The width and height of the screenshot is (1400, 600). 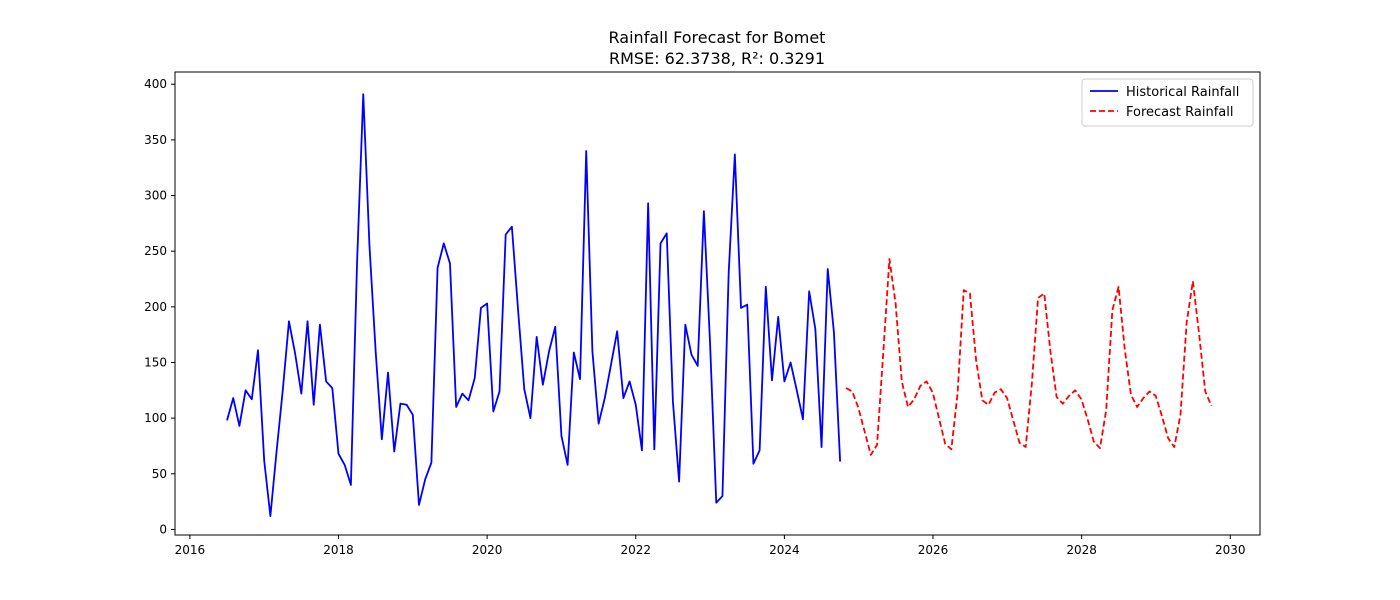 I want to click on x-tick-label: 2016, so click(x=190, y=550).